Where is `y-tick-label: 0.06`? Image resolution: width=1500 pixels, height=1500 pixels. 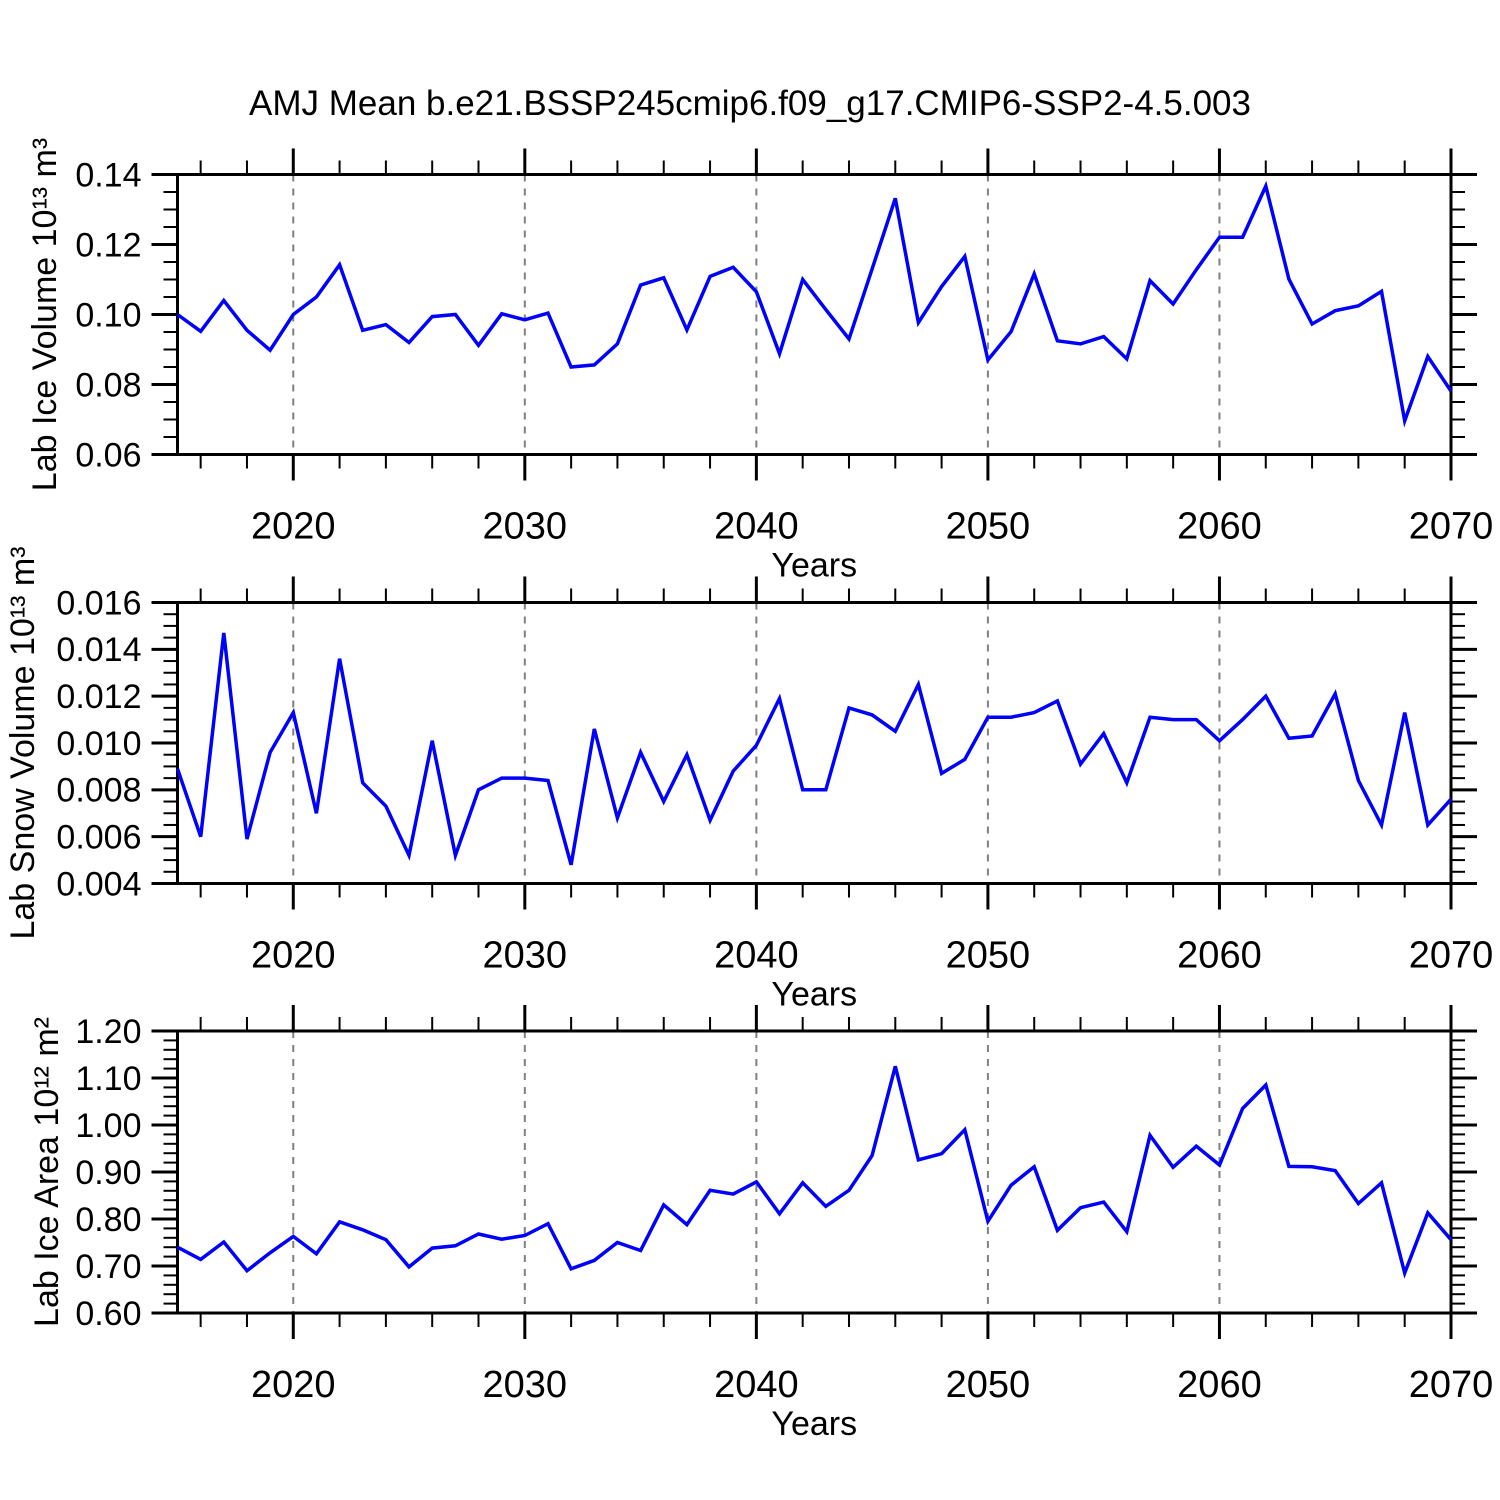 y-tick-label: 0.06 is located at coordinates (108, 455).